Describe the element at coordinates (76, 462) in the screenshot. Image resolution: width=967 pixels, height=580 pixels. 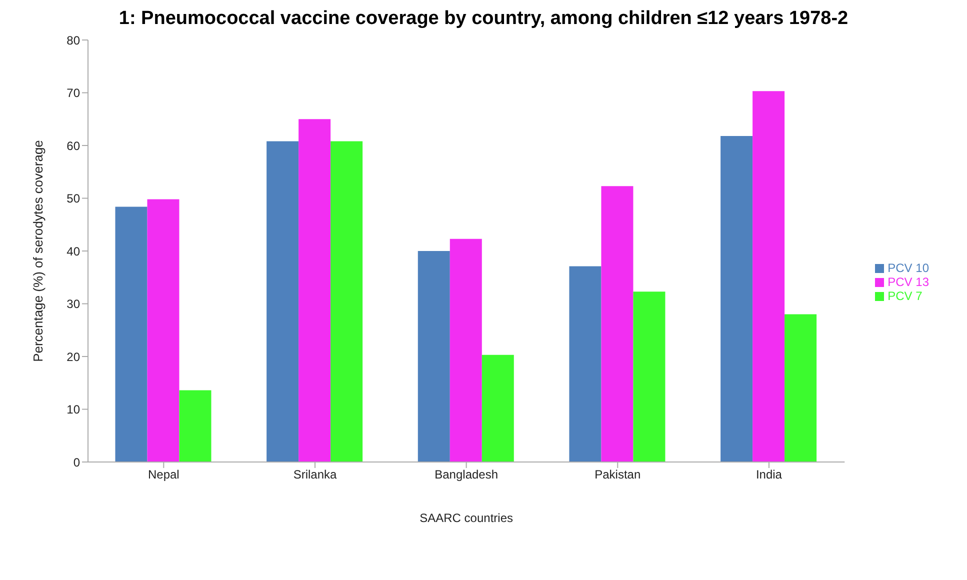
I see `y-tick-label: 0` at that location.